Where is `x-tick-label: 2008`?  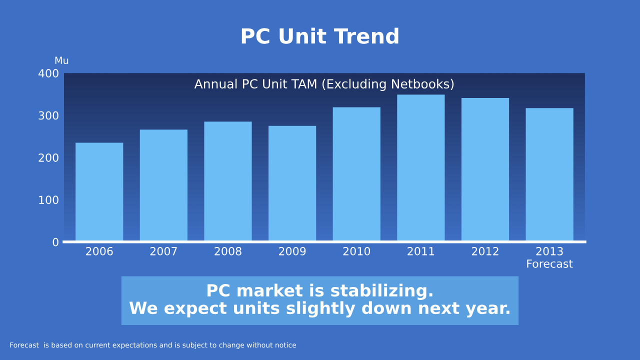 x-tick-label: 2008 is located at coordinates (228, 251).